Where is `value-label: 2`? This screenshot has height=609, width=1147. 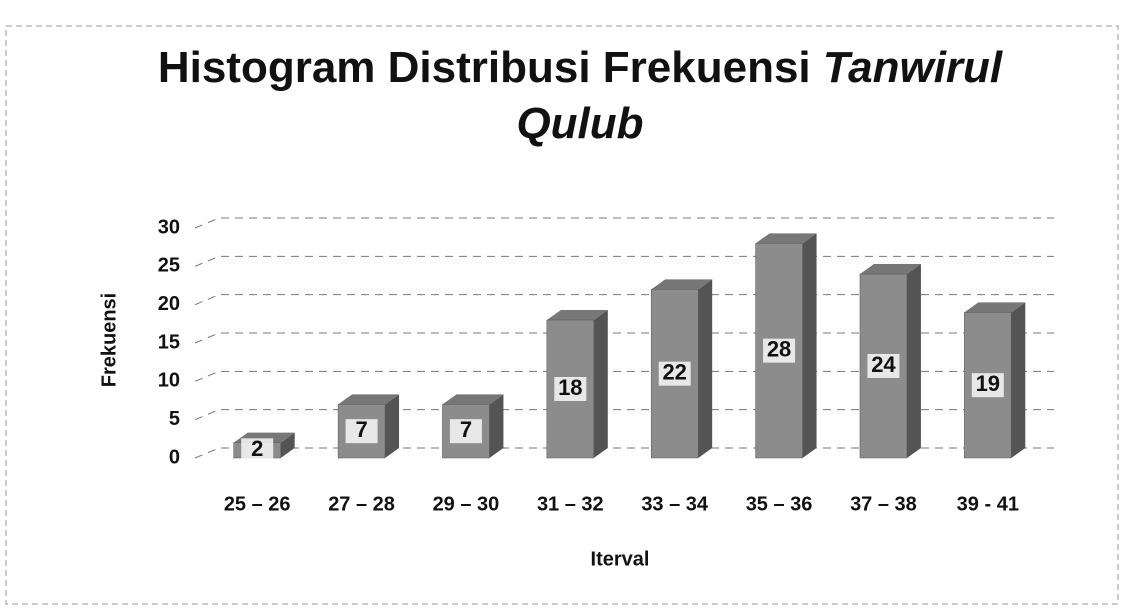 value-label: 2 is located at coordinates (257, 448).